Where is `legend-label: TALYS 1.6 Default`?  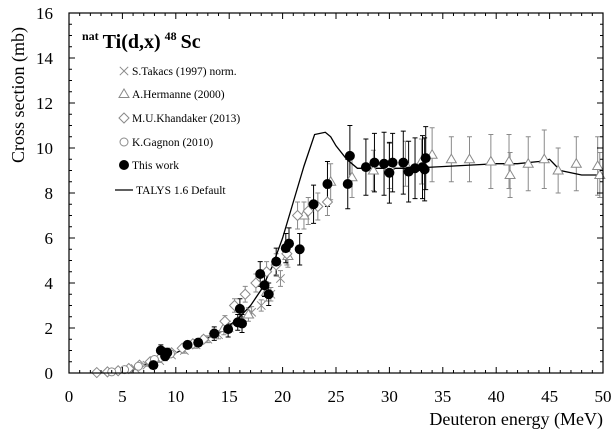
legend-label: TALYS 1.6 Default is located at coordinates (181, 191).